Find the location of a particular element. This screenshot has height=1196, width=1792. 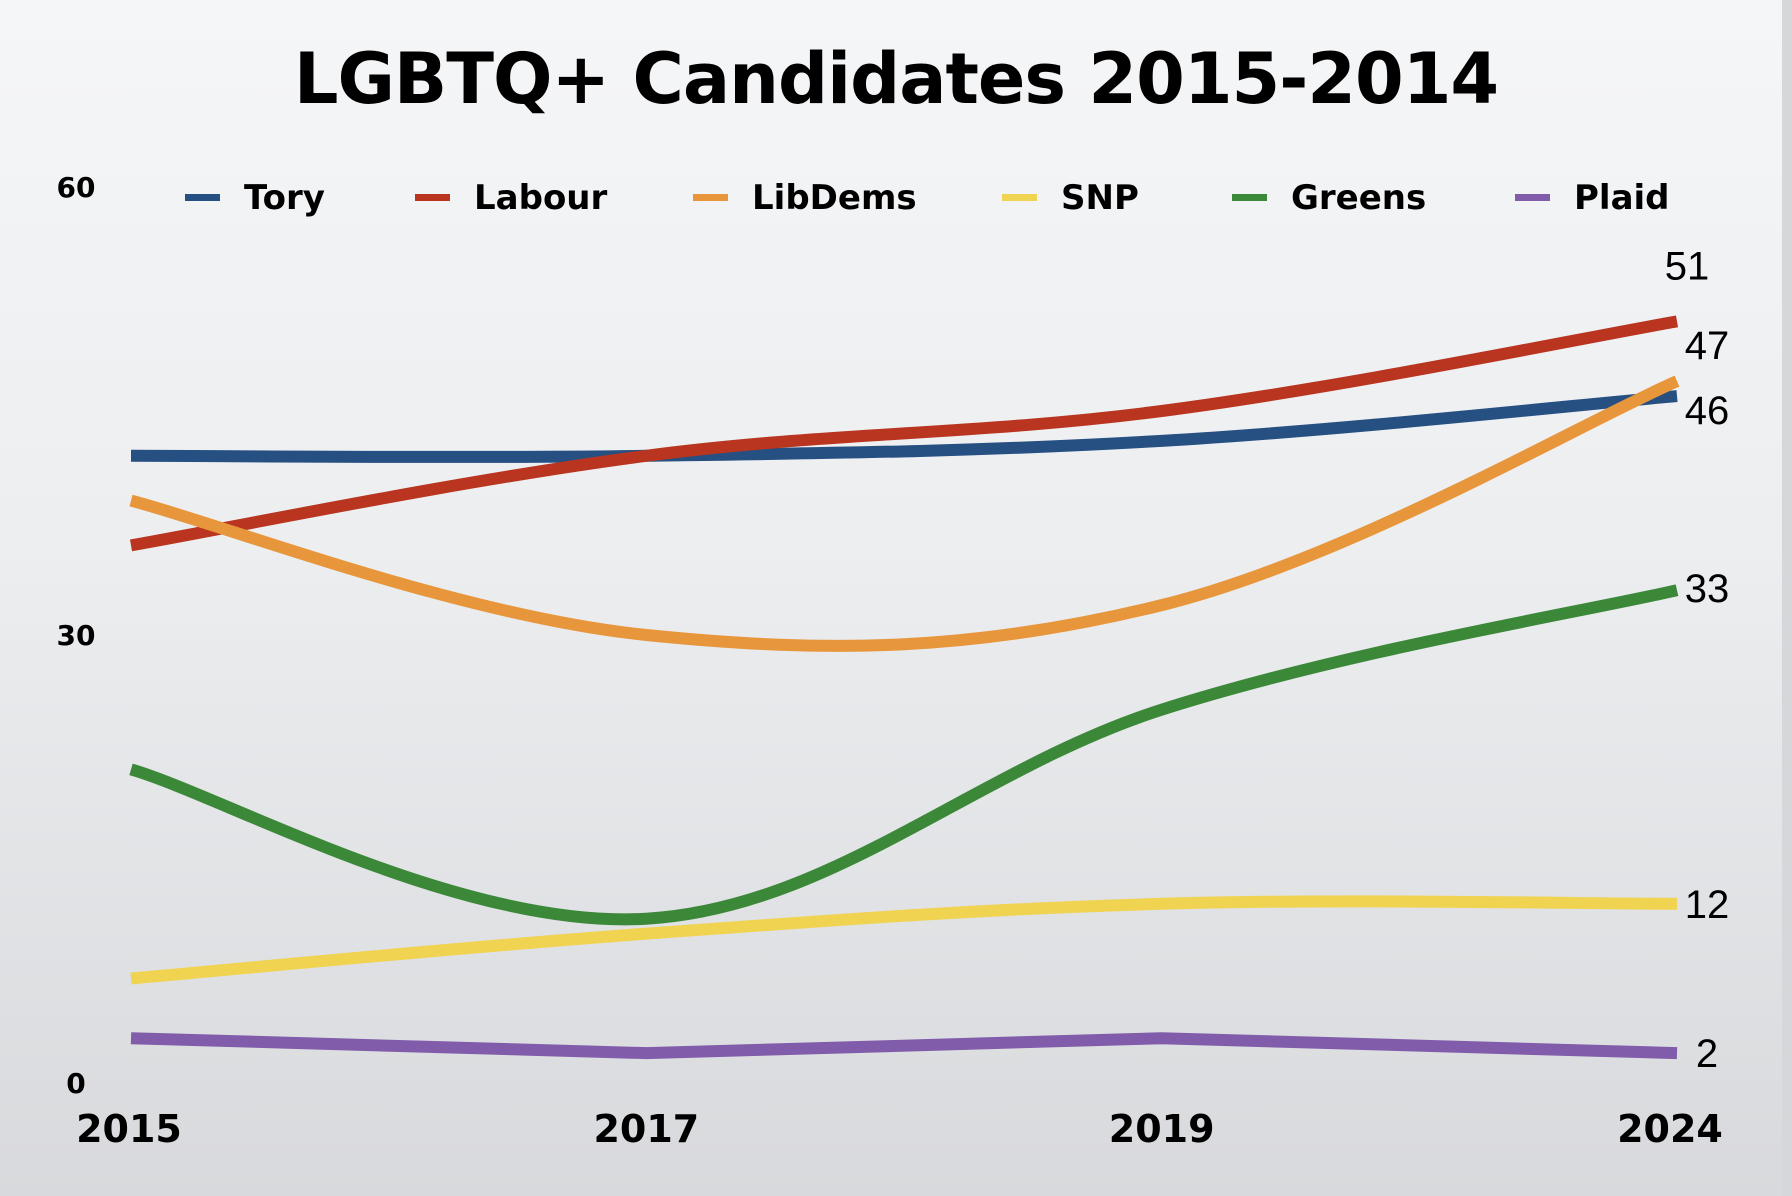

series-line-tory is located at coordinates (904, 426).